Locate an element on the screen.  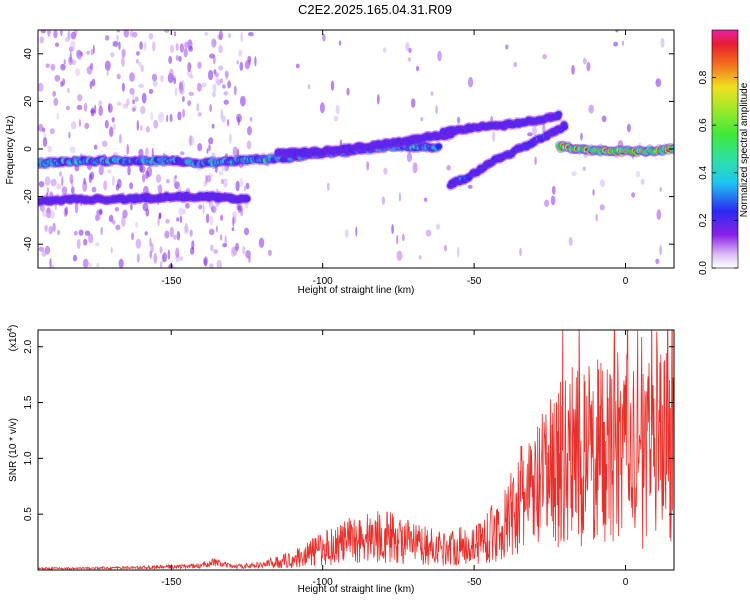
spectrogram-y-tick-label: 40 is located at coordinates (28, 54).